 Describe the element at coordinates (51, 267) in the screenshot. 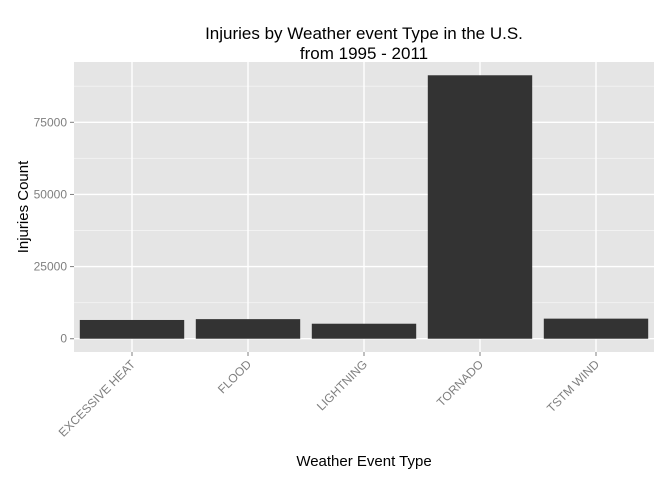

I see `y-tick-label: 25000` at that location.